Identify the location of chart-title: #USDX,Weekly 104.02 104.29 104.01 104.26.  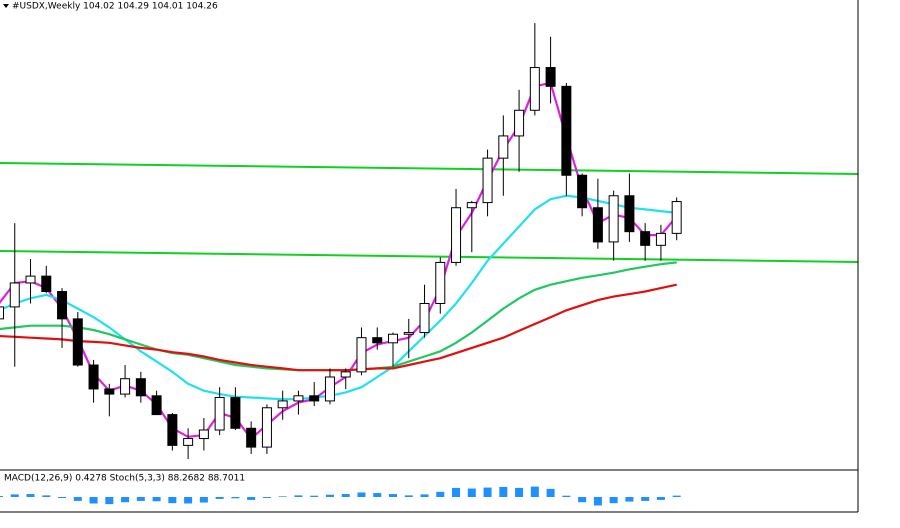
(115, 7).